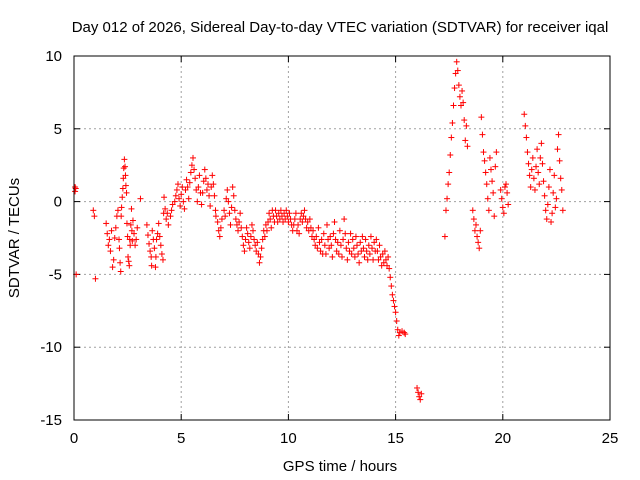 Image resolution: width=640 pixels, height=480 pixels. Describe the element at coordinates (395, 438) in the screenshot. I see `x-tick-label: 15` at that location.